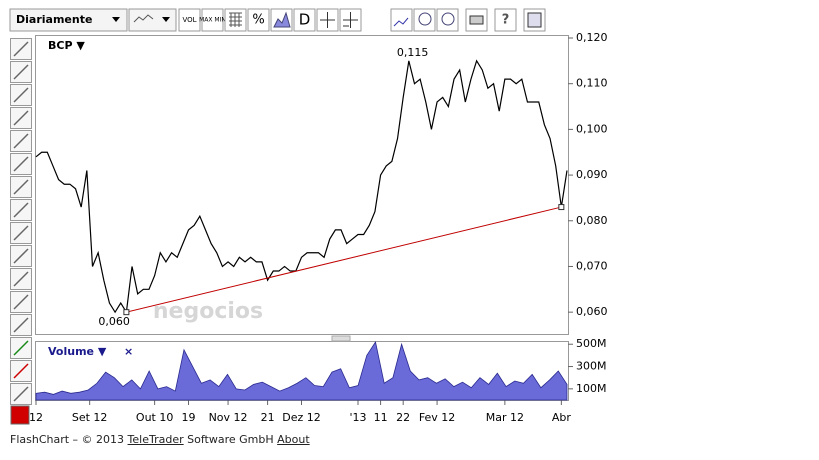 The width and height of the screenshot is (819, 460). What do you see at coordinates (591, 388) in the screenshot?
I see `y-tick-label: 100M` at bounding box center [591, 388].